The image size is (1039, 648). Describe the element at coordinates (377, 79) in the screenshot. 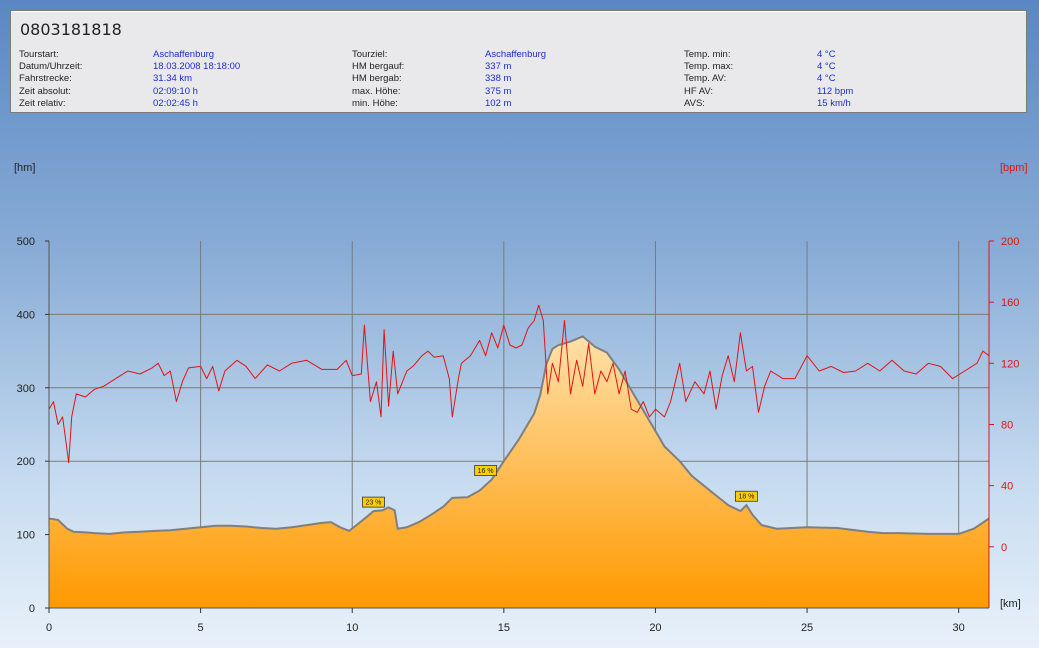

I see `info-label: HM bergab:` at that location.